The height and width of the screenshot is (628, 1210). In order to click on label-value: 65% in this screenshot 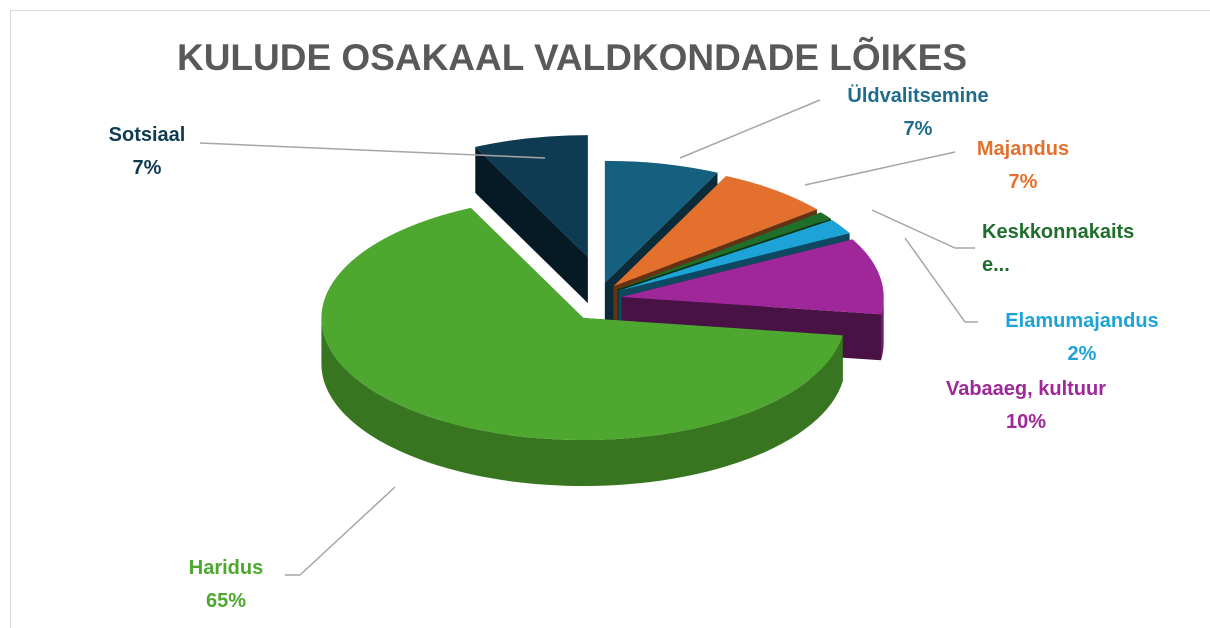, I will do `click(226, 601)`.